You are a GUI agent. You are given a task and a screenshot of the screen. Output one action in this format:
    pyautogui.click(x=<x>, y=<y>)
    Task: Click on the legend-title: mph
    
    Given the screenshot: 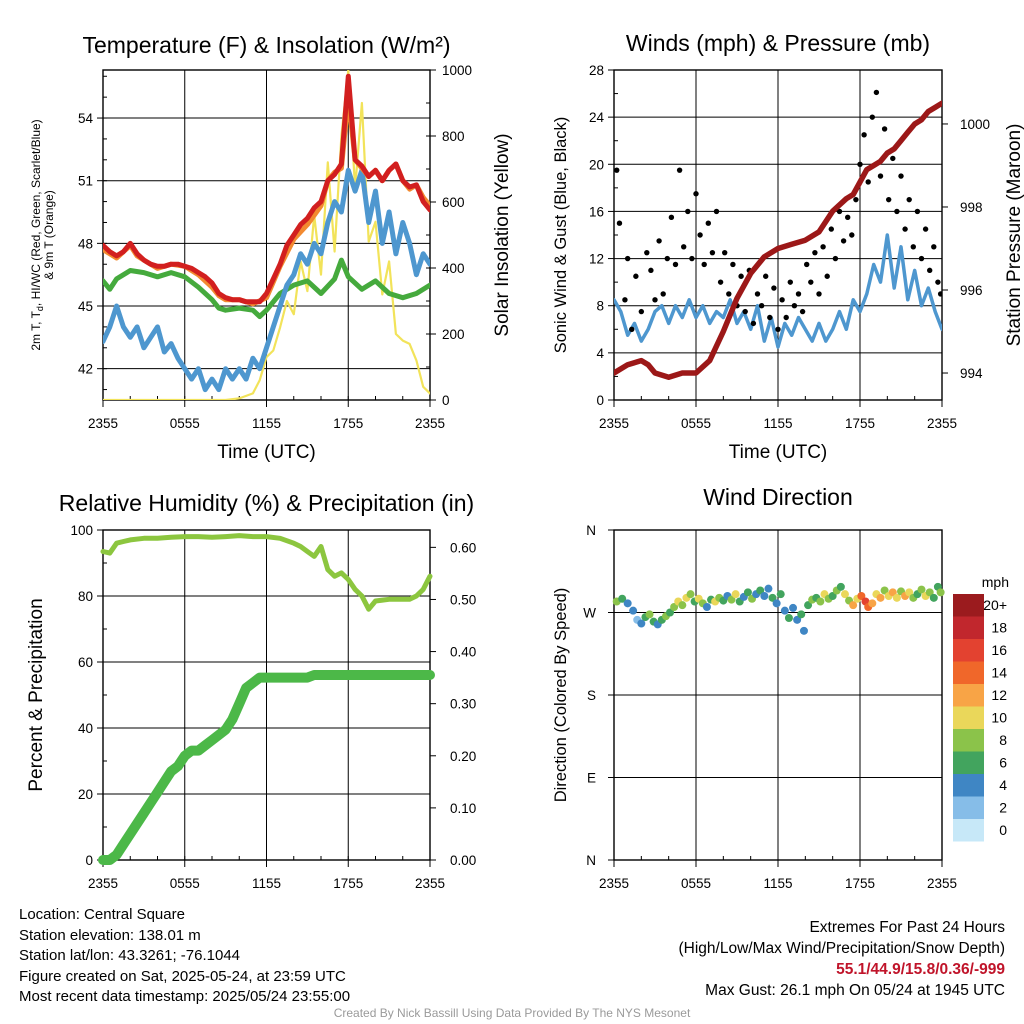 What is the action you would take?
    pyautogui.click(x=995, y=582)
    